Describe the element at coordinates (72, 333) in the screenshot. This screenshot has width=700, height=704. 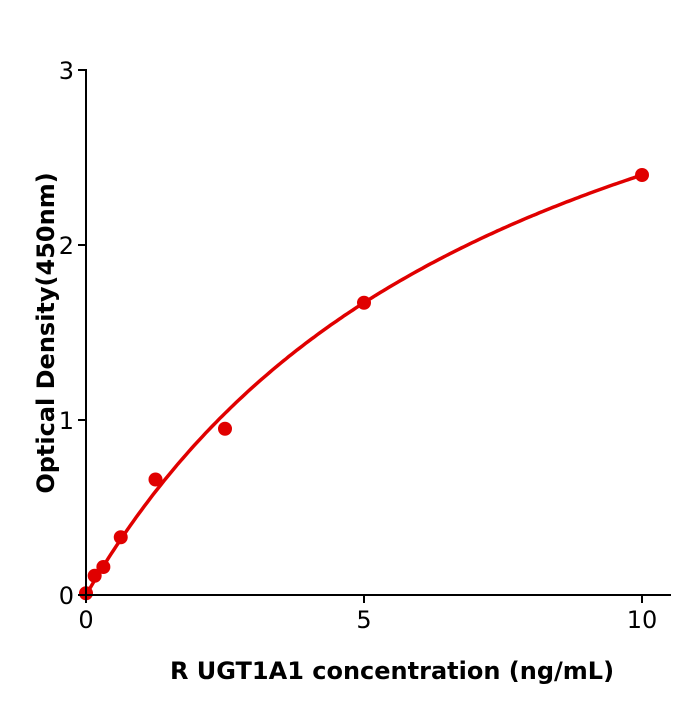
I see `y-ticks: 0 1 2 3` at that location.